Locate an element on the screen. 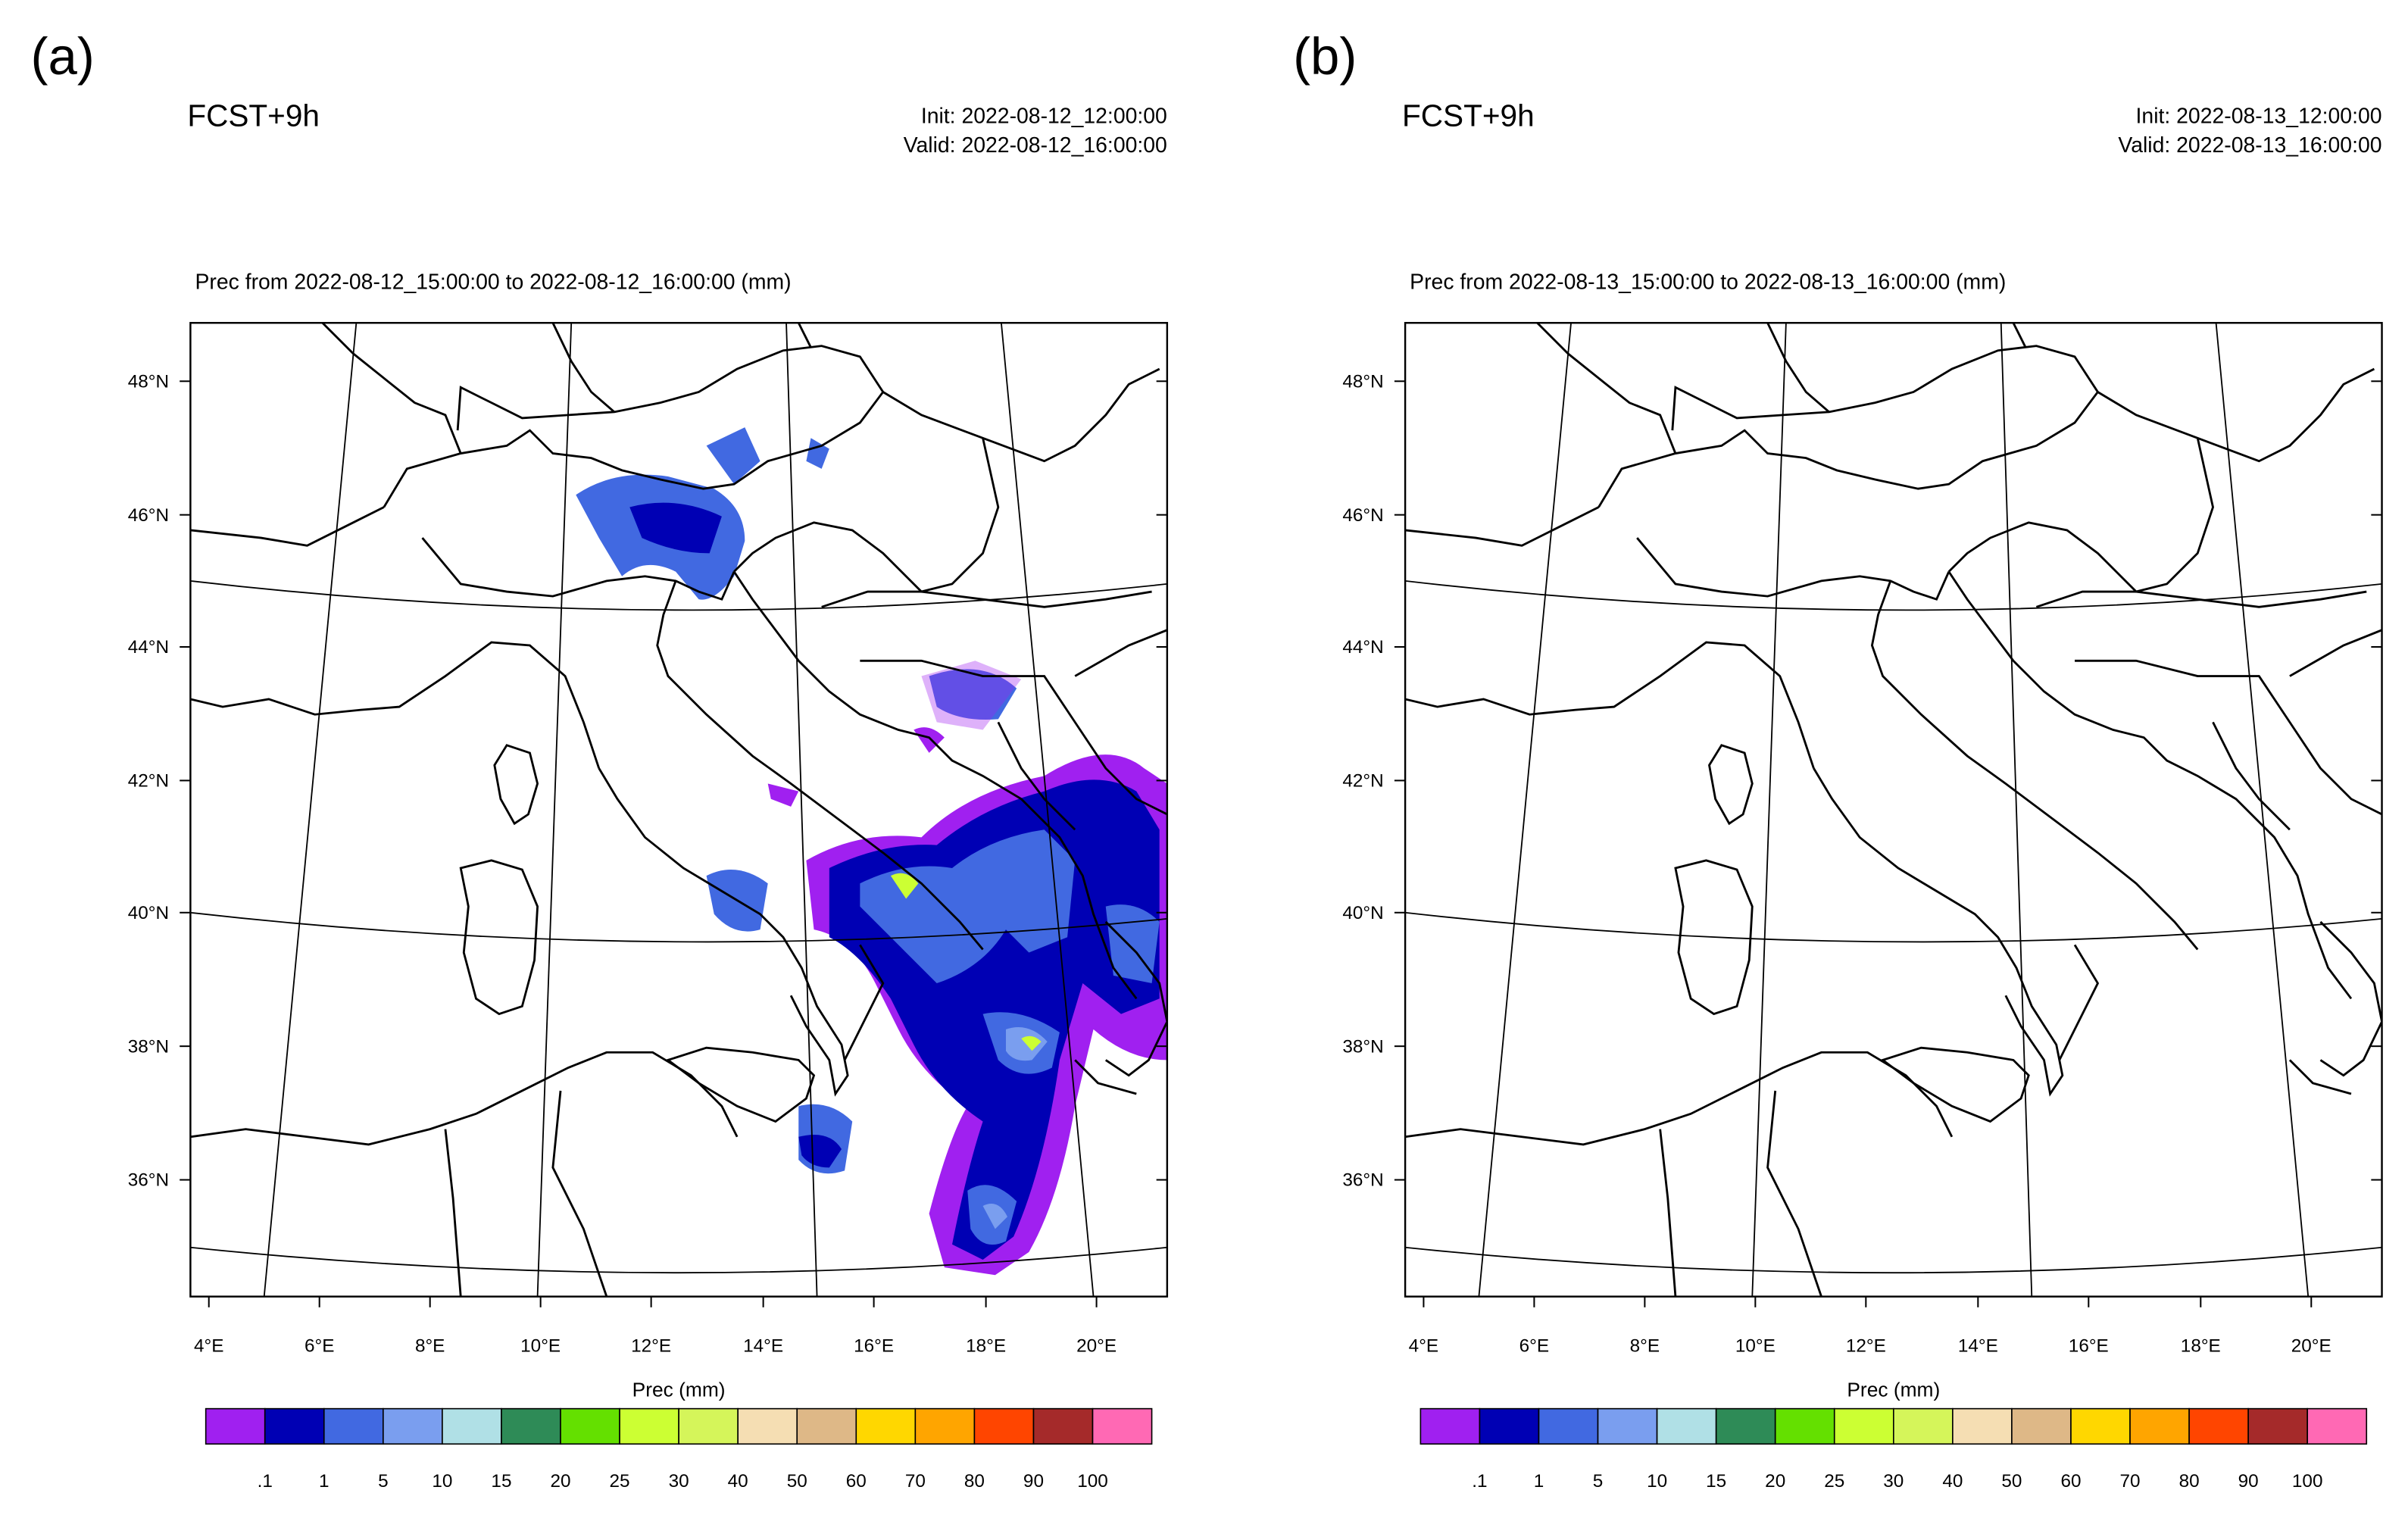 This screenshot has width=2408, height=1515. lat-label: 38°N is located at coordinates (1362, 1046).